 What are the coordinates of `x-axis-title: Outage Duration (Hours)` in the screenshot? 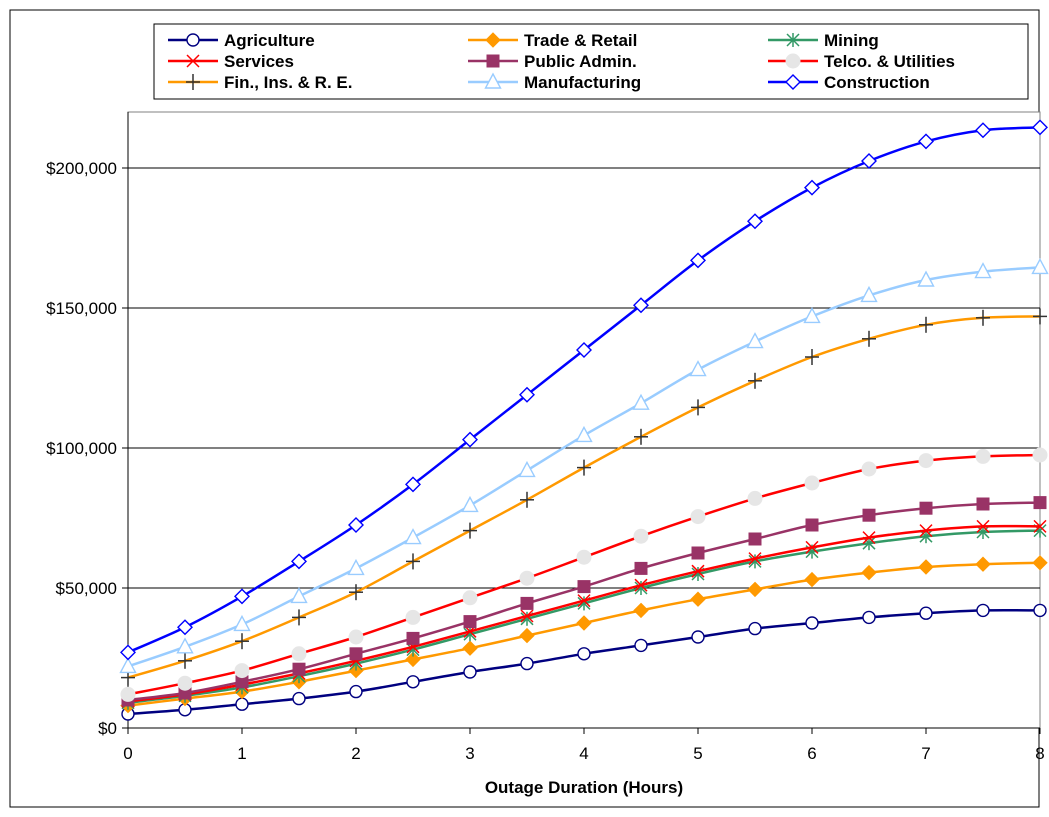 It's located at (584, 787).